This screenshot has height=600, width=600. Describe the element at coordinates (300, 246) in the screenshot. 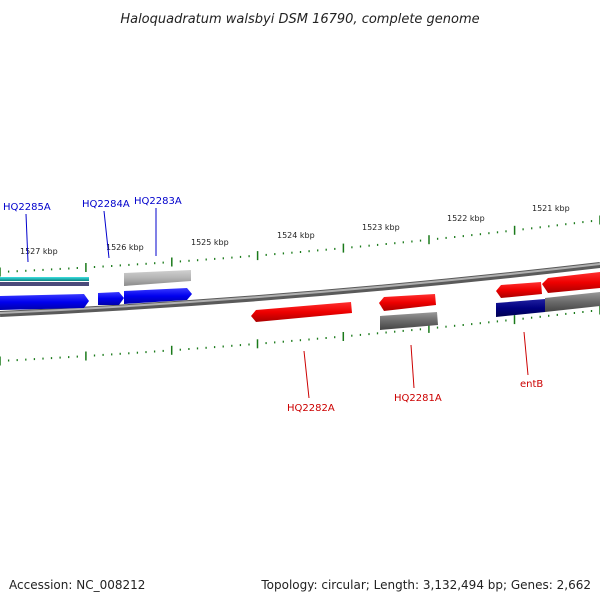

I see `outer-tick-ring` at that location.